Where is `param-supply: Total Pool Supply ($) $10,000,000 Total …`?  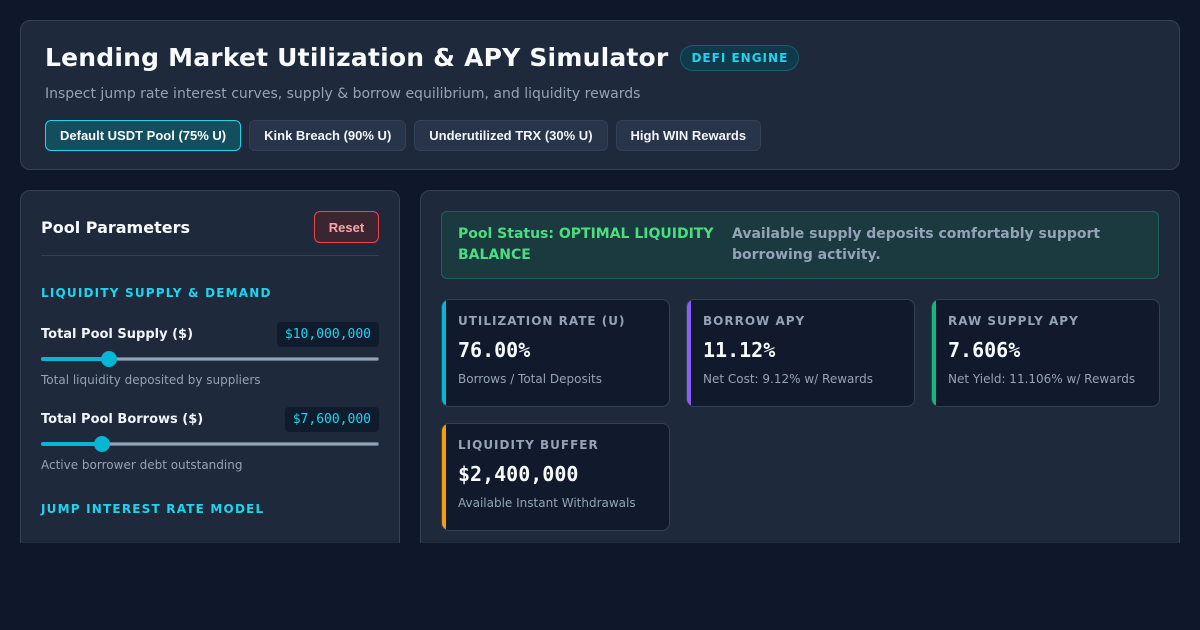 param-supply: Total Pool Supply ($) $10,000,000 Total … is located at coordinates (210, 354).